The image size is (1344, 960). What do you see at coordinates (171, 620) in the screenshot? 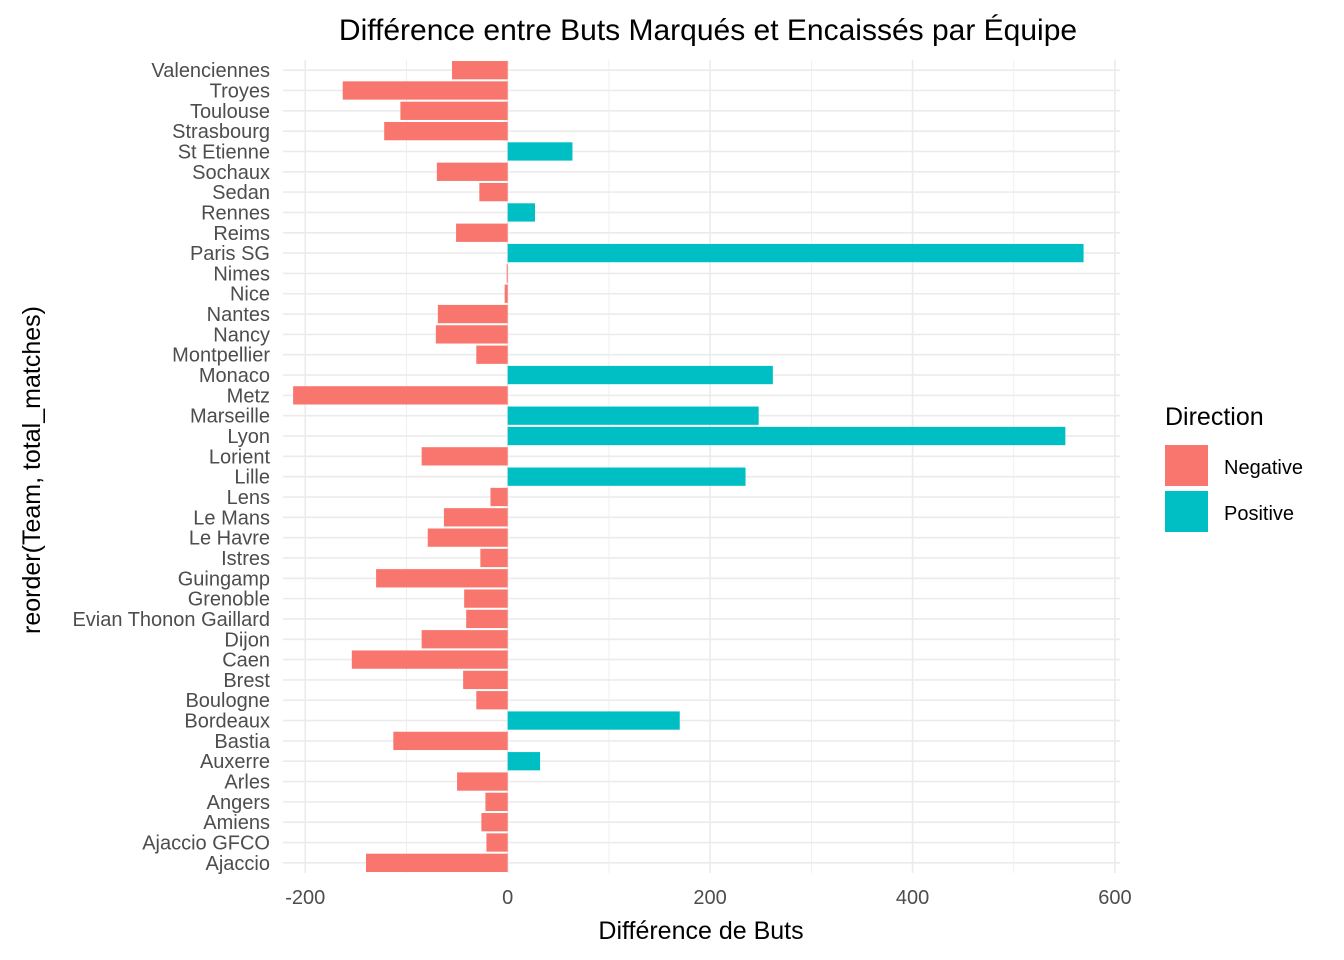
I see `y-tick-label: Evian Thonon Gaillard` at bounding box center [171, 620].